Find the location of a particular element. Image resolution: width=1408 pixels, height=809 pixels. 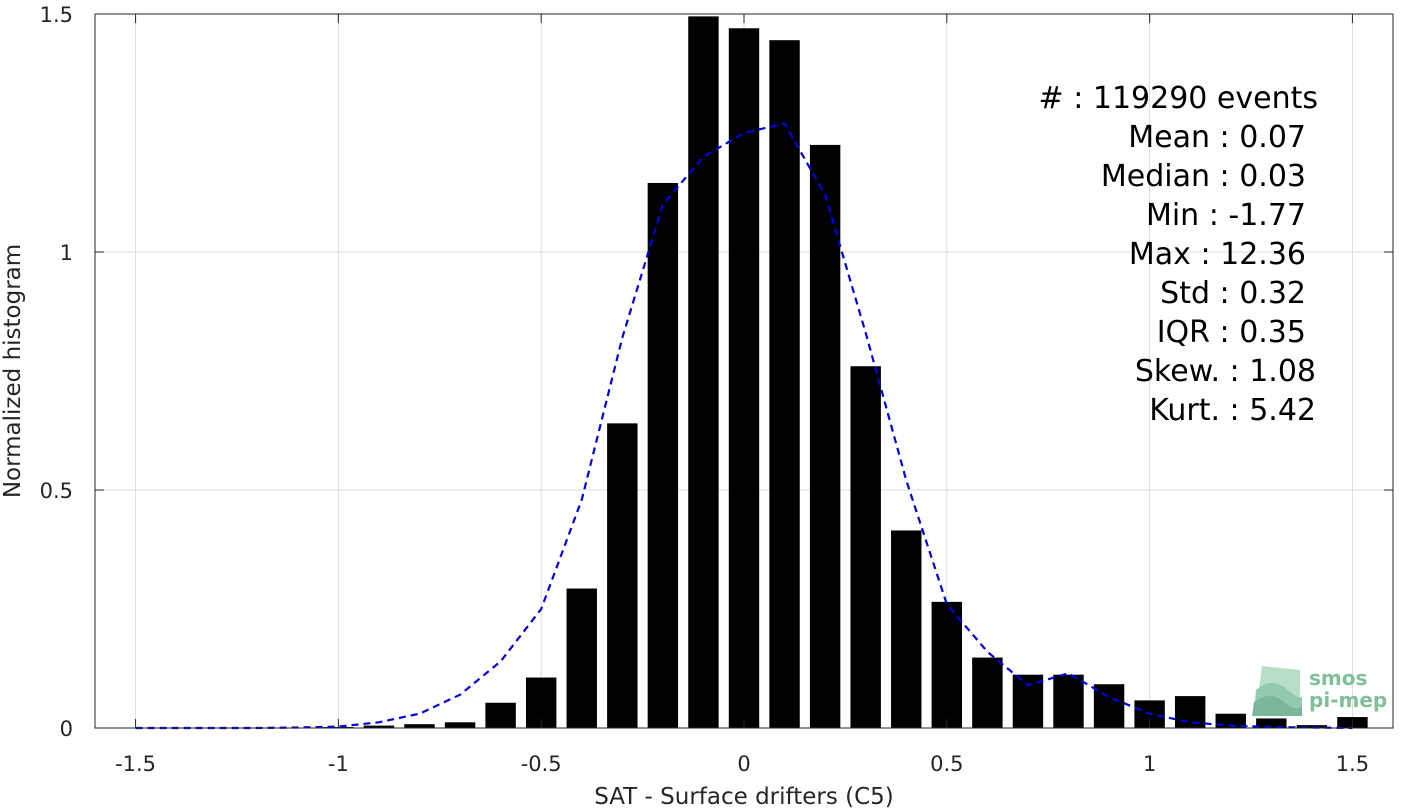

waves-icon is located at coordinates (1277, 691).